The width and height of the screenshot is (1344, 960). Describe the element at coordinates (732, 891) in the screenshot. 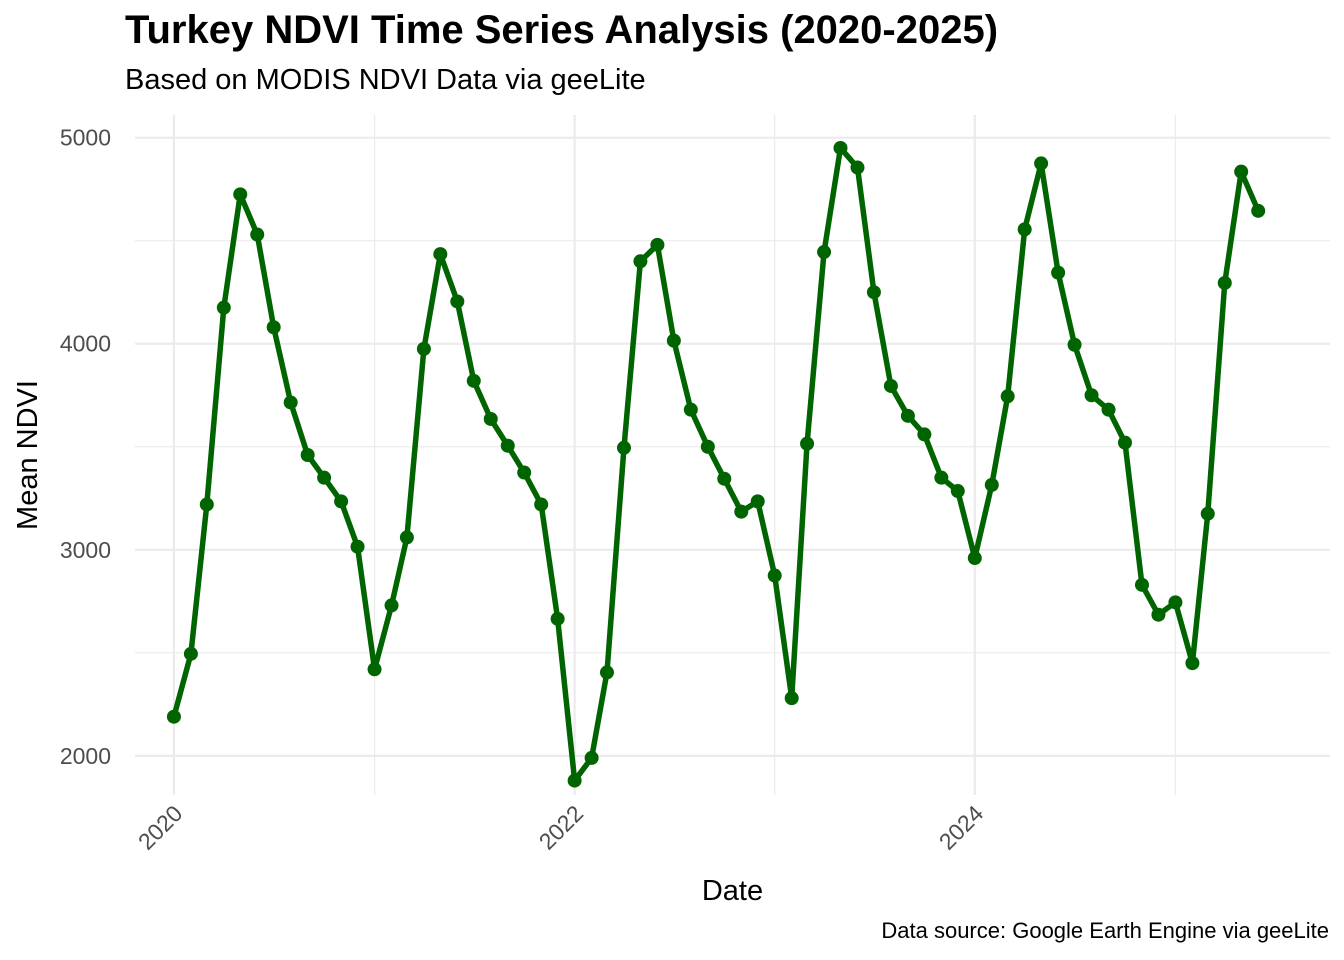

I see `x-axis-title: Date` at that location.